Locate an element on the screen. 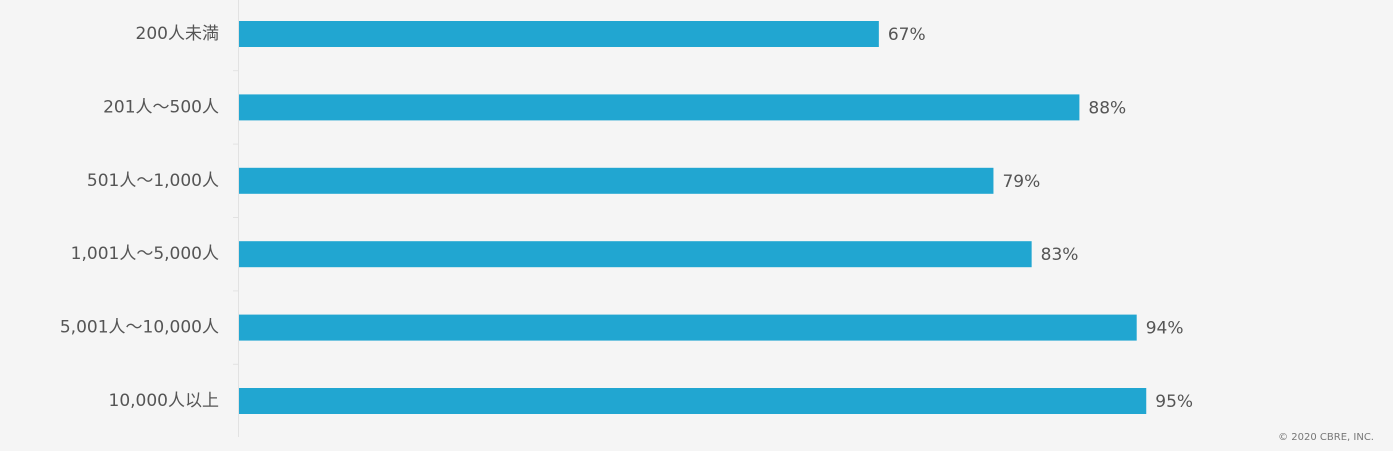  category-label: 201人～500人 is located at coordinates (161, 107).